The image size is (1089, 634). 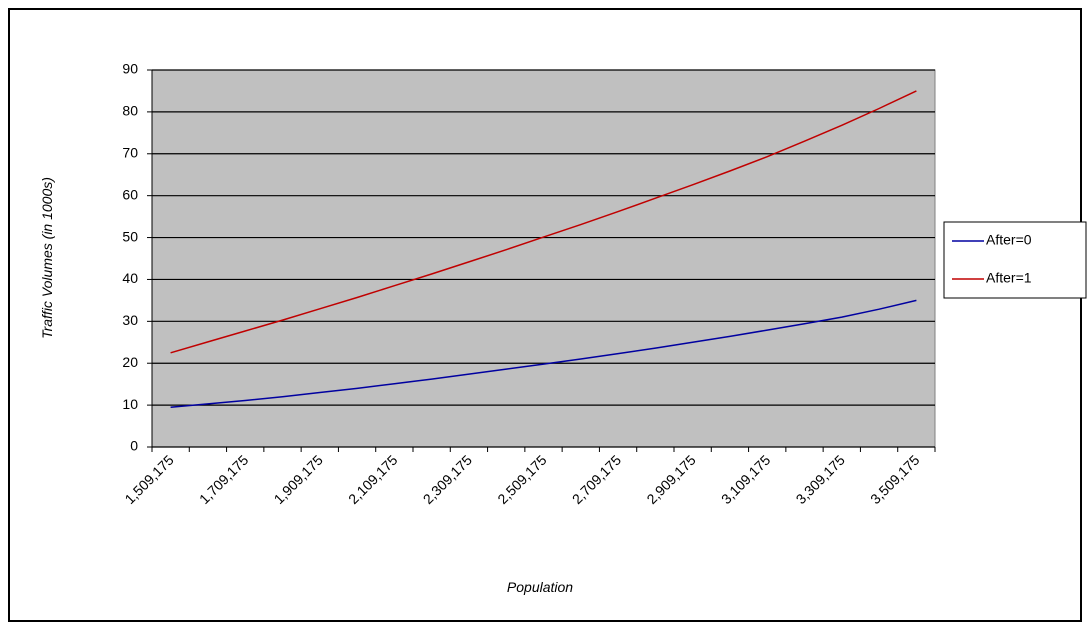 I want to click on legend-label: After=1, so click(x=1009, y=278).